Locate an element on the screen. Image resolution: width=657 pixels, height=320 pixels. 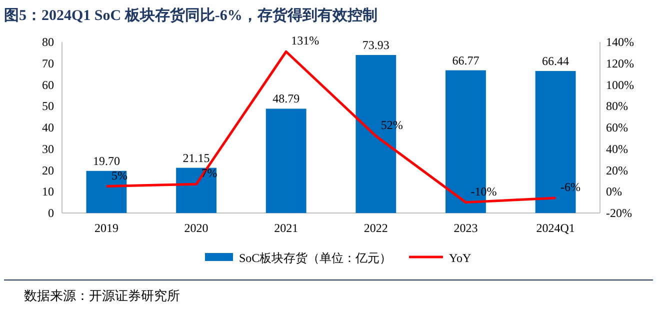
y-tick-label: 80 is located at coordinates (48, 42).